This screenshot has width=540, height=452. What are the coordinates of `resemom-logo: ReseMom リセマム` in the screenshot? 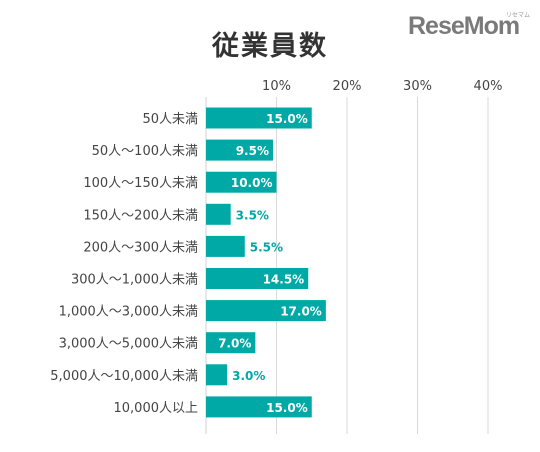 It's located at (470, 27).